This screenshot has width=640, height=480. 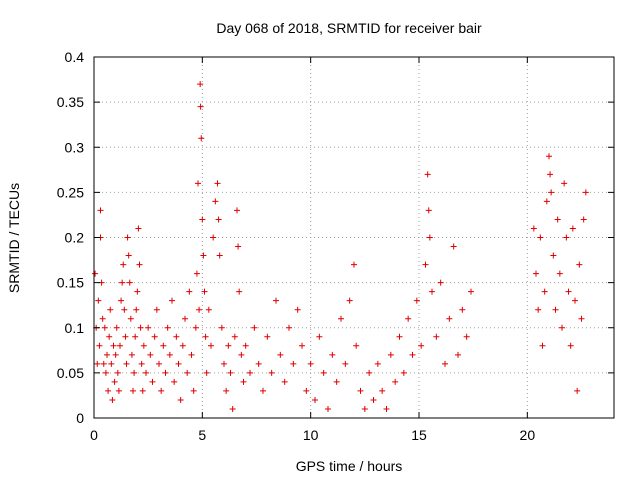 What do you see at coordinates (80, 418) in the screenshot?
I see `y-tick-label: 0` at bounding box center [80, 418].